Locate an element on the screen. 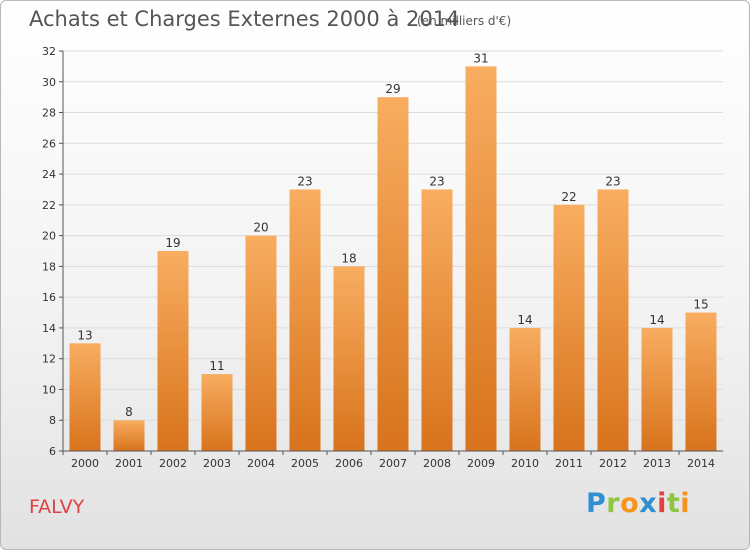  x-tick-label-2006: 2006 is located at coordinates (349, 463).